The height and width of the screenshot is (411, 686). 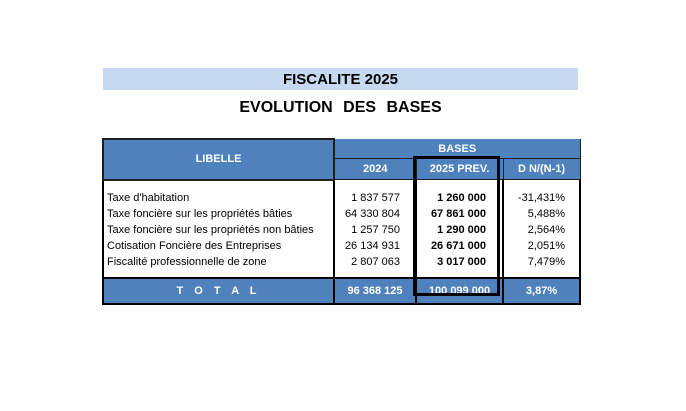 I want to click on row-value-2025: 67 861 000, so click(x=459, y=213).